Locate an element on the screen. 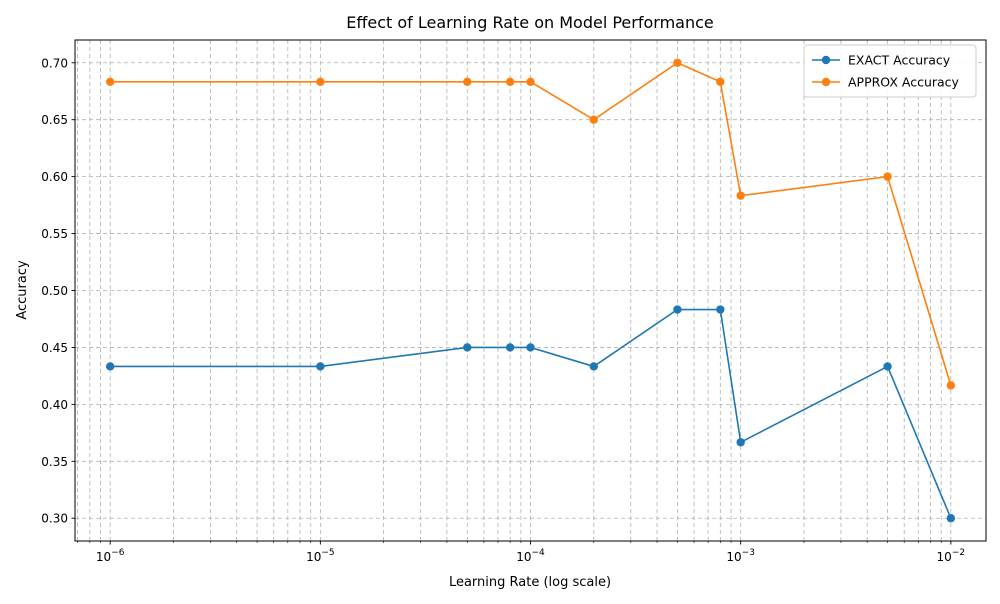  legend-box is located at coordinates (890, 71).